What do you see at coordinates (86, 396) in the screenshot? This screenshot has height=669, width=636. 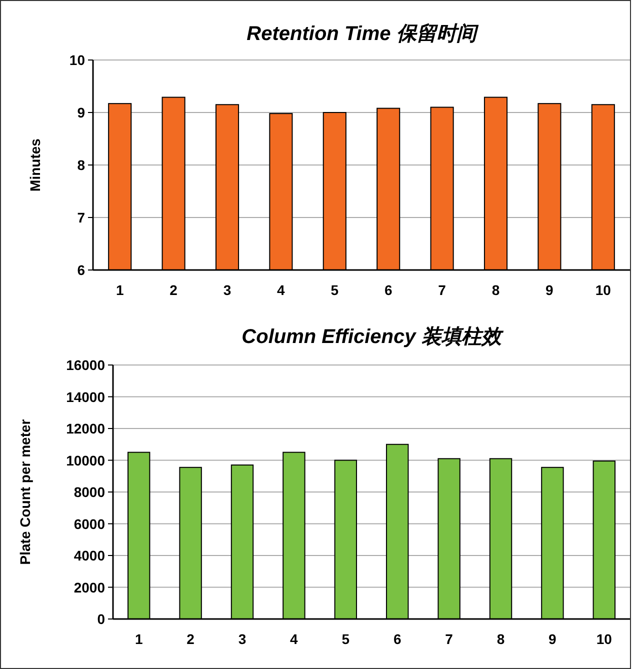 I see `y-tick-label: 14000` at bounding box center [86, 396].